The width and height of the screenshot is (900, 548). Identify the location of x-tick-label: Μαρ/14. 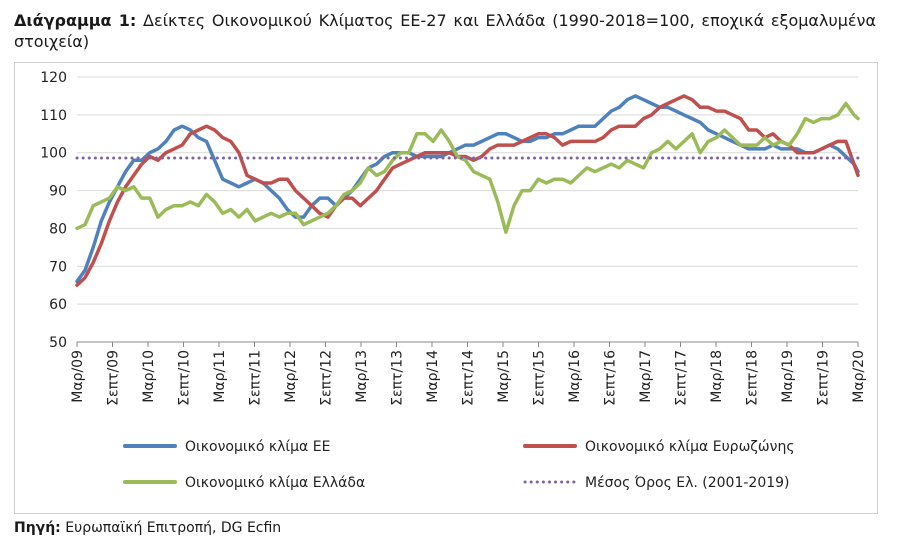
(433, 376).